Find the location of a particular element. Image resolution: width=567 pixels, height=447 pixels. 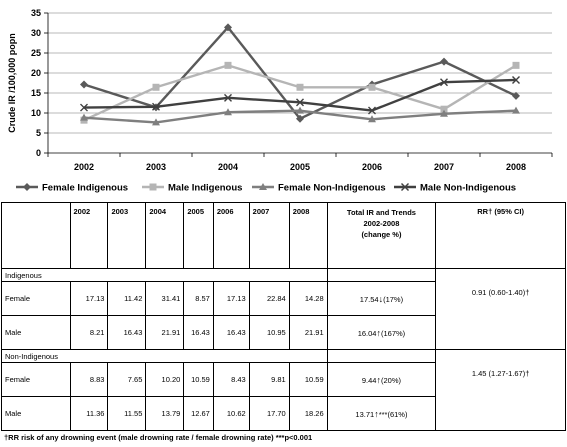

year-header: 2004 is located at coordinates (165, 235).